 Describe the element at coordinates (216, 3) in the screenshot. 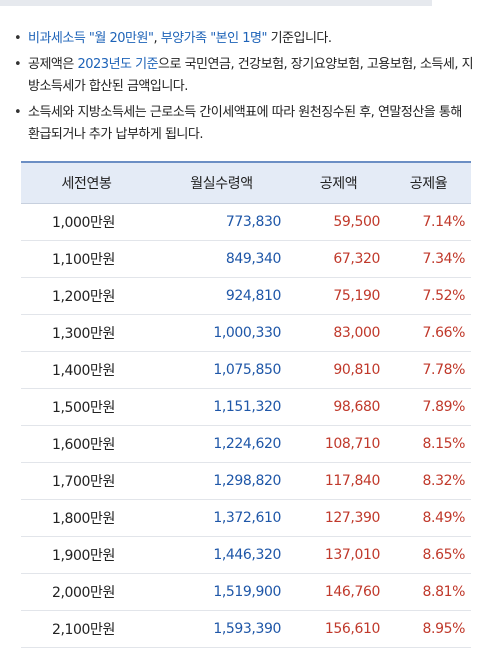

I see `top-divider-bar` at that location.